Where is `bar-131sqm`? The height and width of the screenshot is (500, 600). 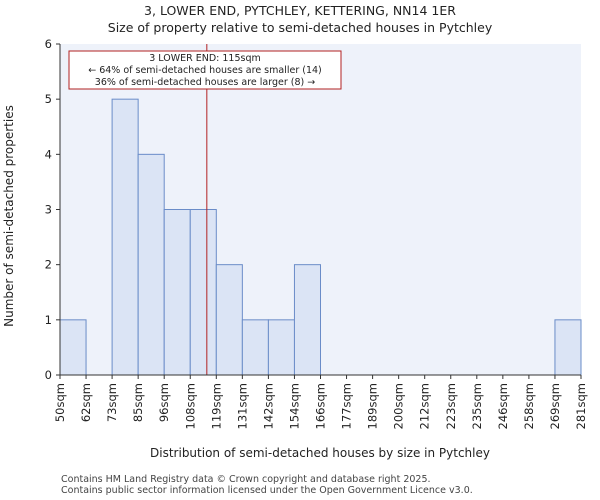
bar-131sqm is located at coordinates (255, 347).